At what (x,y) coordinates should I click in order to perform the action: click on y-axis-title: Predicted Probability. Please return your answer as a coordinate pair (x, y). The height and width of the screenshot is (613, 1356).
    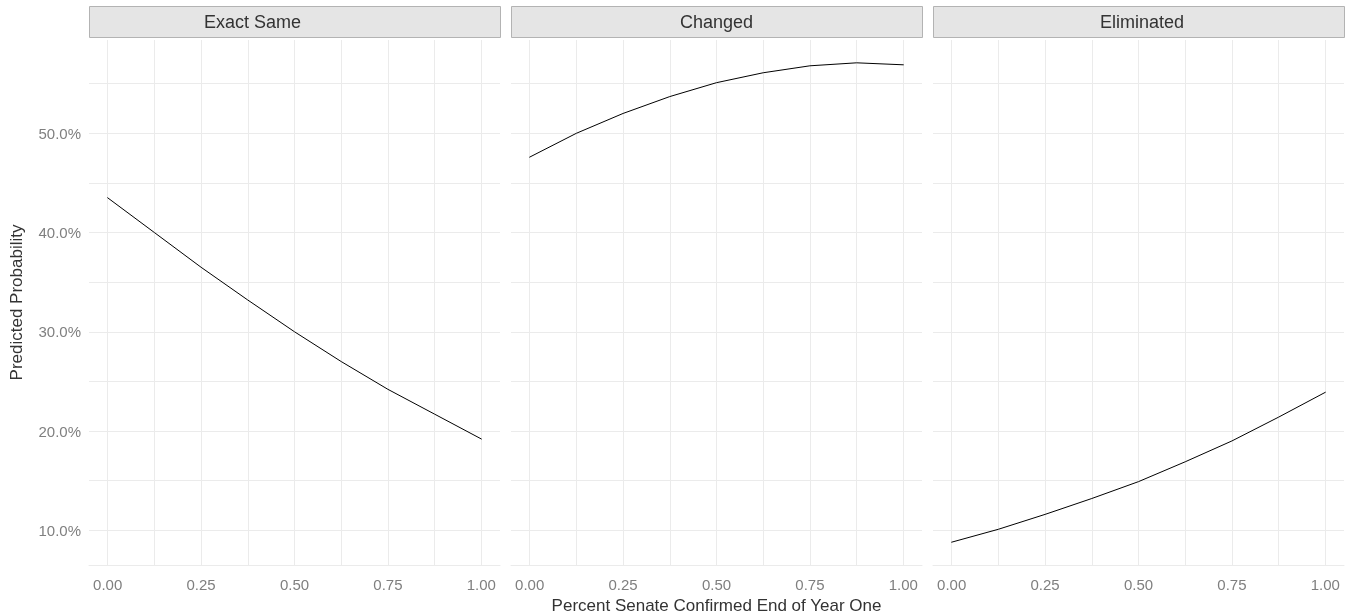
    Looking at the image, I should click on (16, 302).